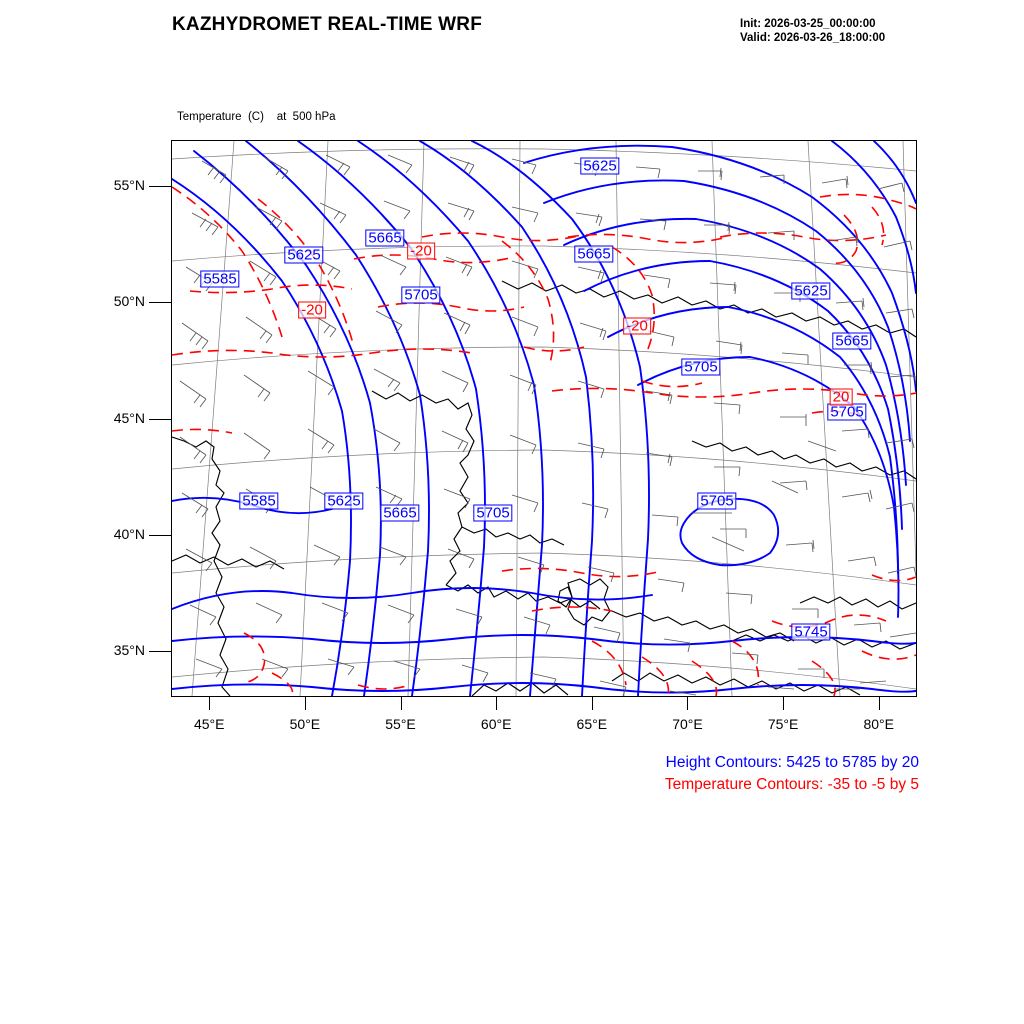  What do you see at coordinates (813, 38) in the screenshot?
I see `valid-time-label: Valid: 2026-03-26_18:00:00` at bounding box center [813, 38].